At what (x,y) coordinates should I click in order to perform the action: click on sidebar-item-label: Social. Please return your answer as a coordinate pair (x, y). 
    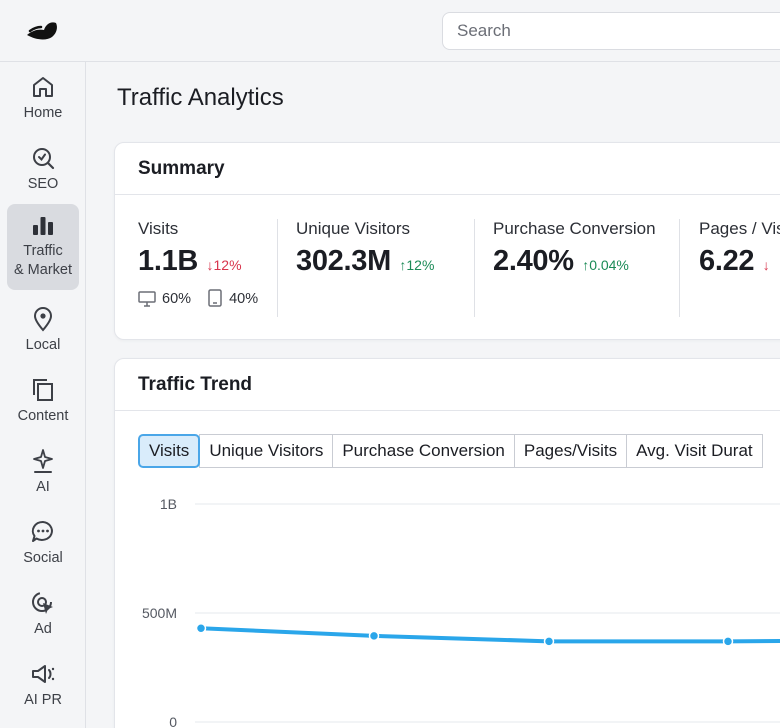
    Looking at the image, I should click on (43, 558).